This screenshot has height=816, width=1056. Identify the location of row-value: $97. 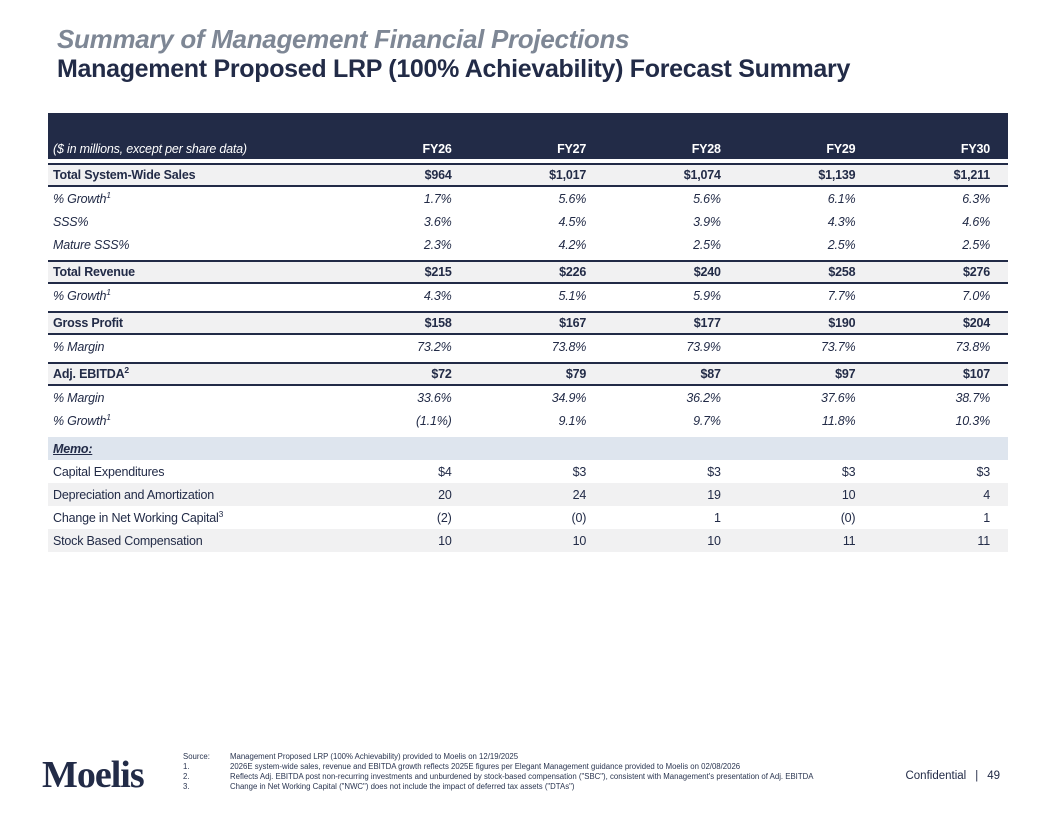
(845, 374).